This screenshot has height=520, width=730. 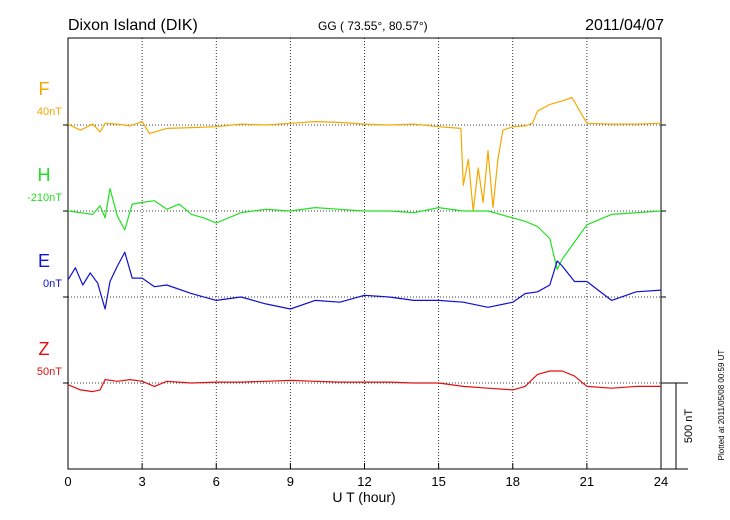 I want to click on chart-date: 2011/04/07, so click(x=624, y=25).